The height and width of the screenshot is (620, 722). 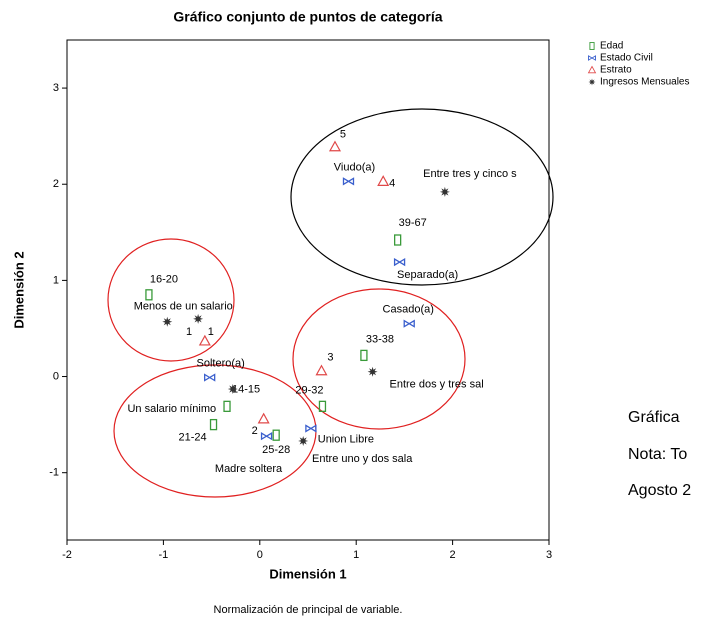 What do you see at coordinates (354, 167) in the screenshot?
I see `point-label: Viudo(a)` at bounding box center [354, 167].